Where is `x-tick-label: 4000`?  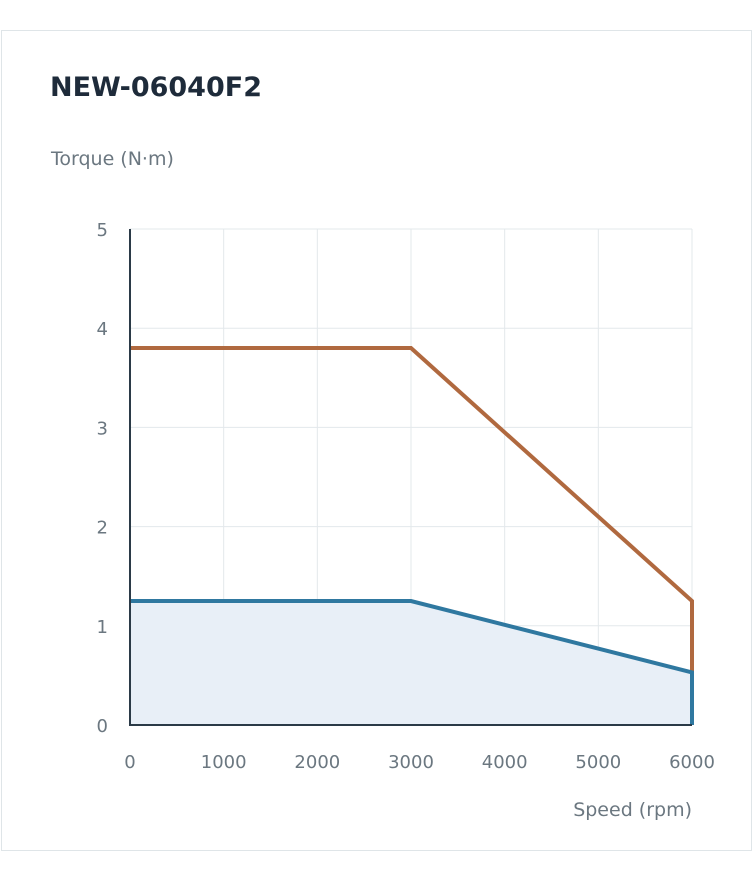 x-tick-label: 4000 is located at coordinates (505, 762).